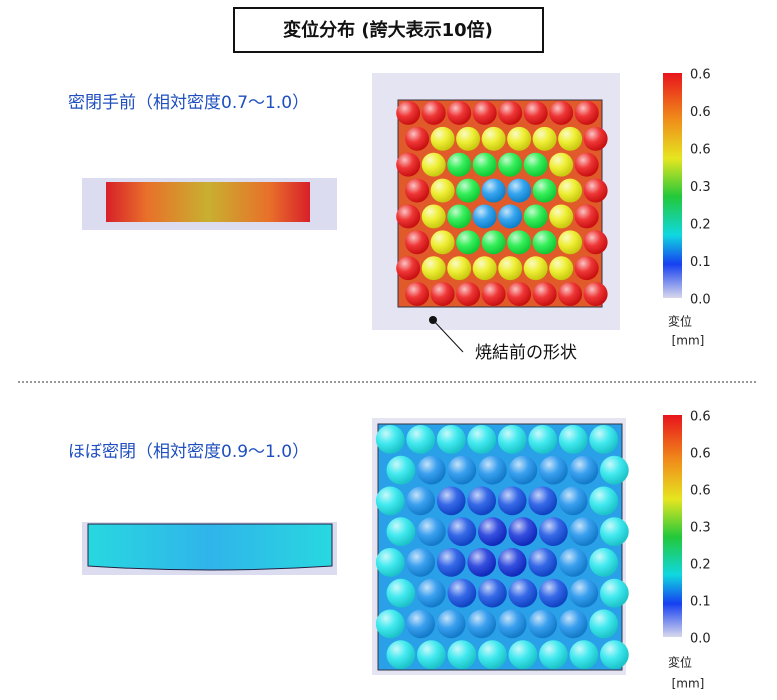 Image resolution: width=777 pixels, height=700 pixels. Describe the element at coordinates (700, 225) in the screenshot. I see `colorbar-tick-label: 0.2` at that location.